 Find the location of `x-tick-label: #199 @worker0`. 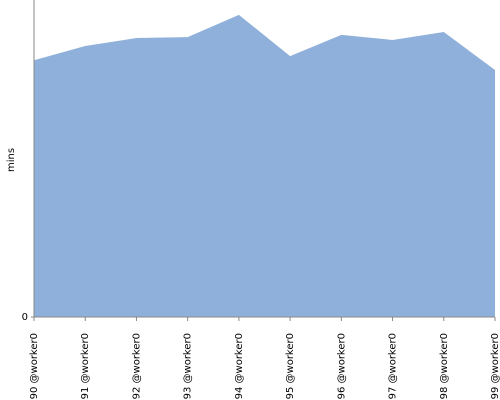

x-tick-label: #199 @worker0 is located at coordinates (495, 366).